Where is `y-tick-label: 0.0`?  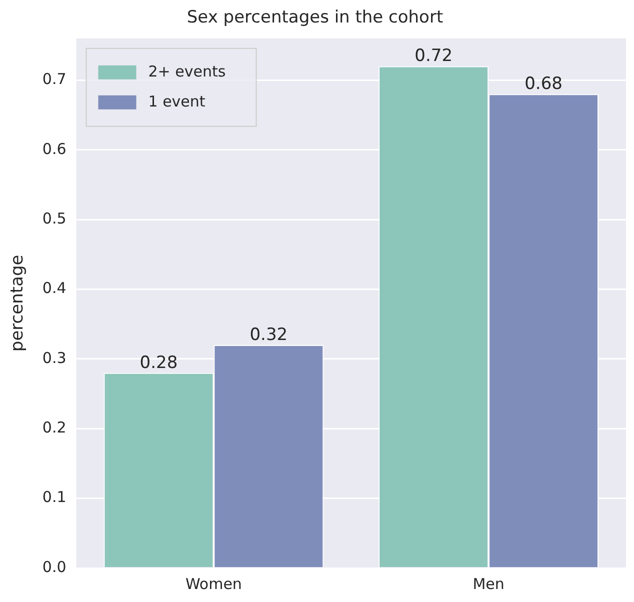
y-tick-label: 0.0 is located at coordinates (54, 567).